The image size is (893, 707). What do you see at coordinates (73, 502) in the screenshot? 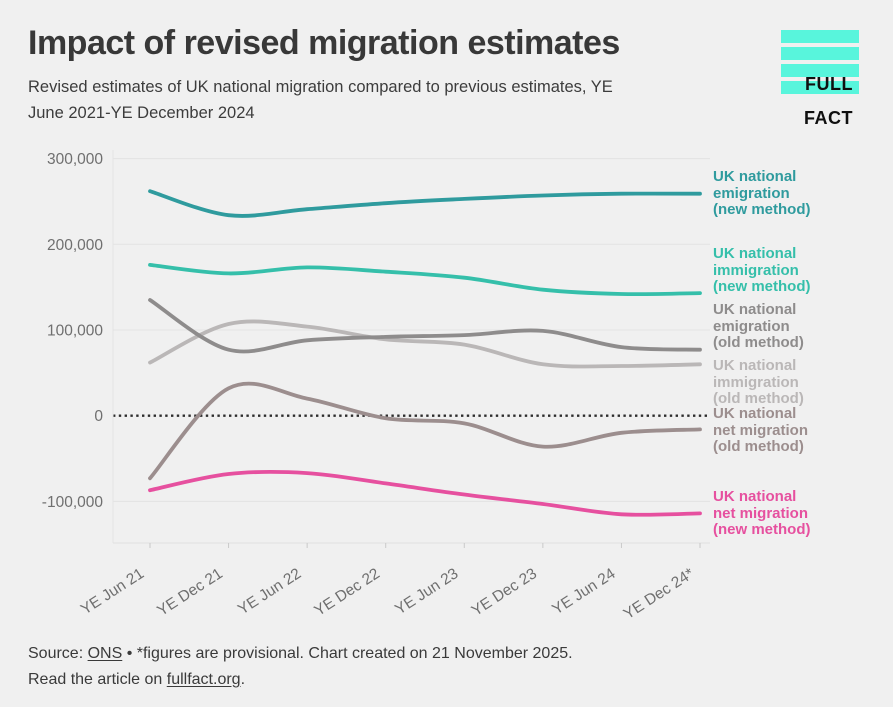
I see `y-axis-tick-label: -100,000` at bounding box center [73, 502].